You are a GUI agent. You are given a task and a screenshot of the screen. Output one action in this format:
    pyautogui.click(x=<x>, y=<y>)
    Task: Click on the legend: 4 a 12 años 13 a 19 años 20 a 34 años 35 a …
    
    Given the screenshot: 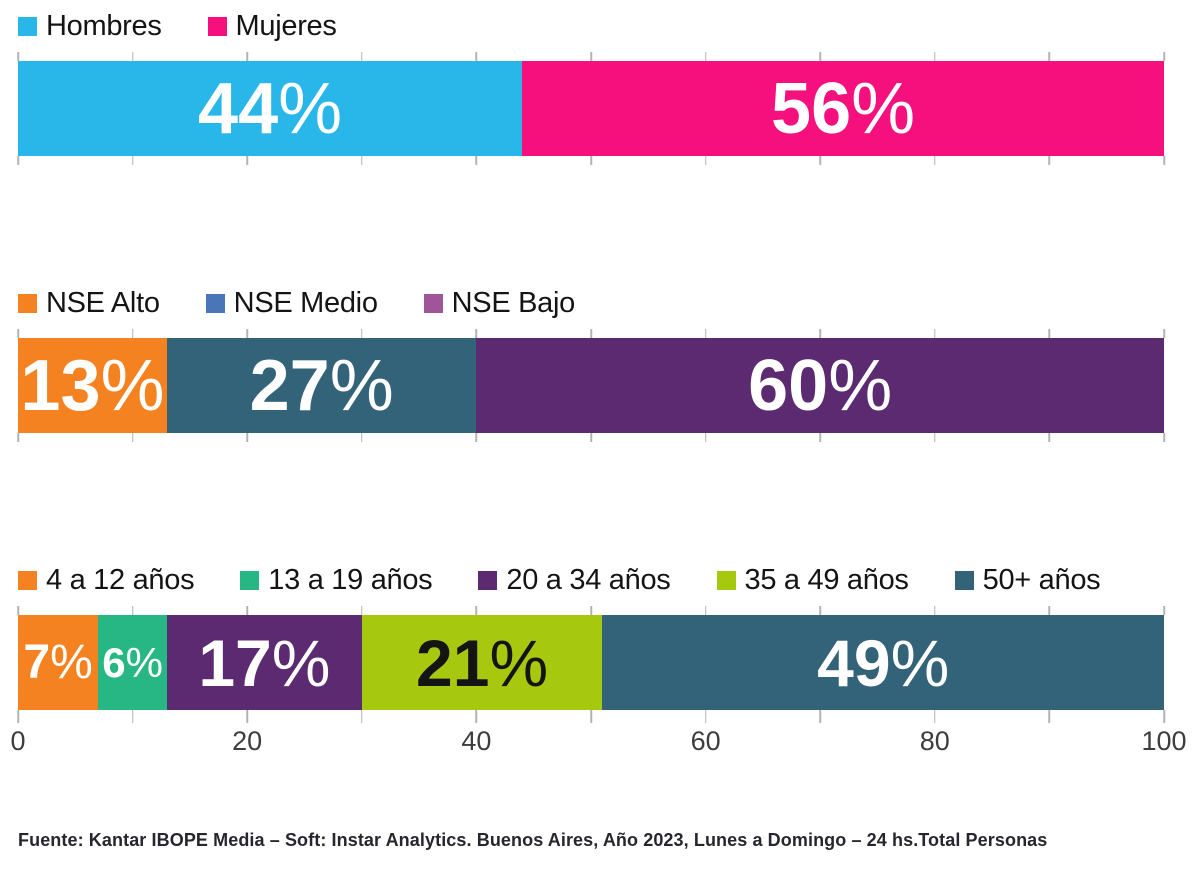 What is the action you would take?
    pyautogui.click(x=591, y=580)
    